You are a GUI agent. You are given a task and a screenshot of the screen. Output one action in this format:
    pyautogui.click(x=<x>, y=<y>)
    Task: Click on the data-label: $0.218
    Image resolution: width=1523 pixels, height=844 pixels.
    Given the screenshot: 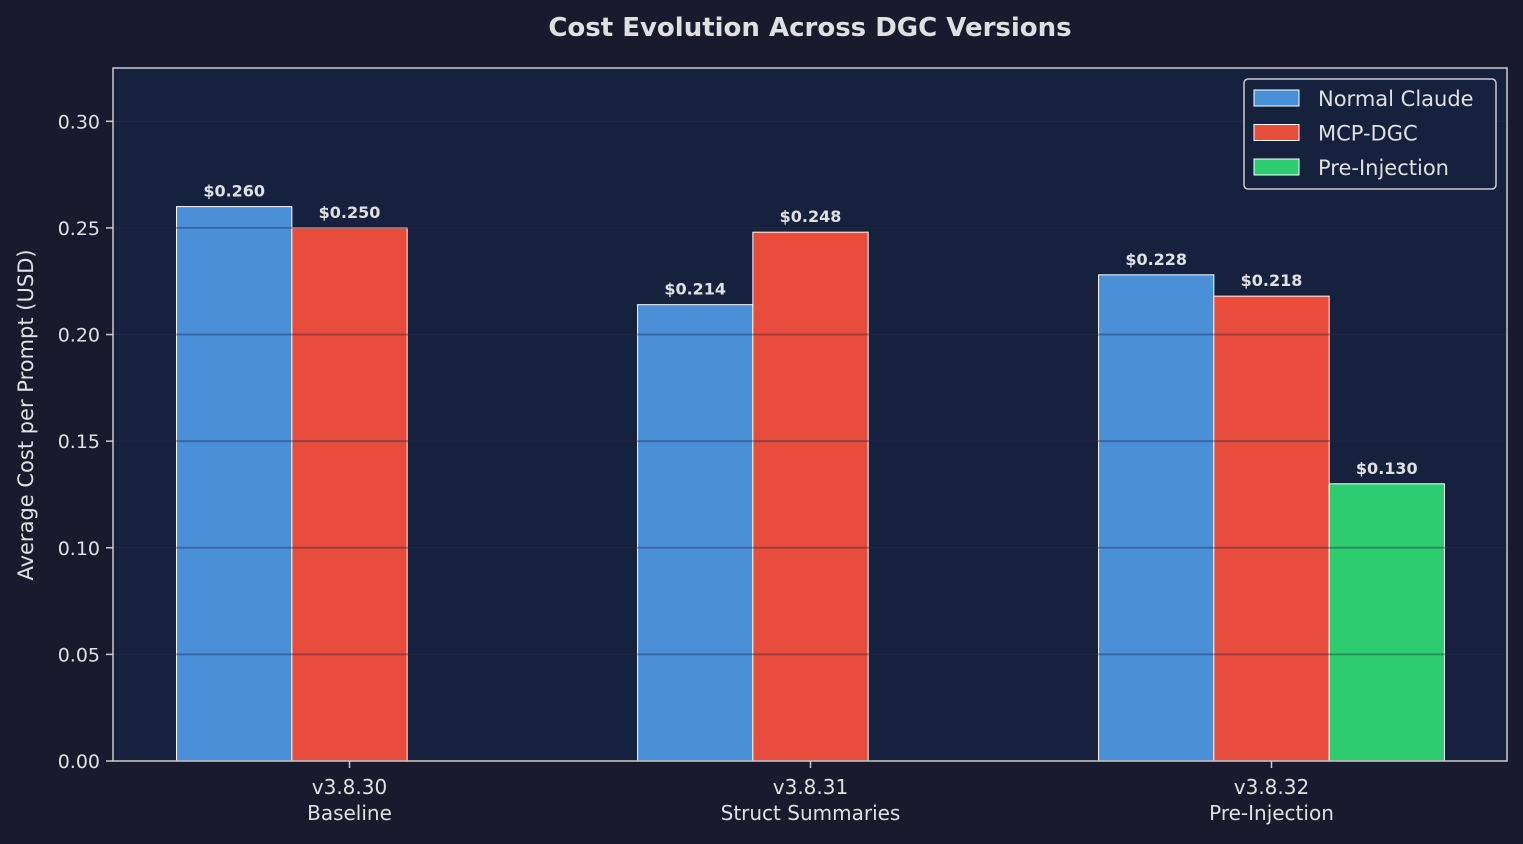 What is the action you would take?
    pyautogui.click(x=1272, y=280)
    